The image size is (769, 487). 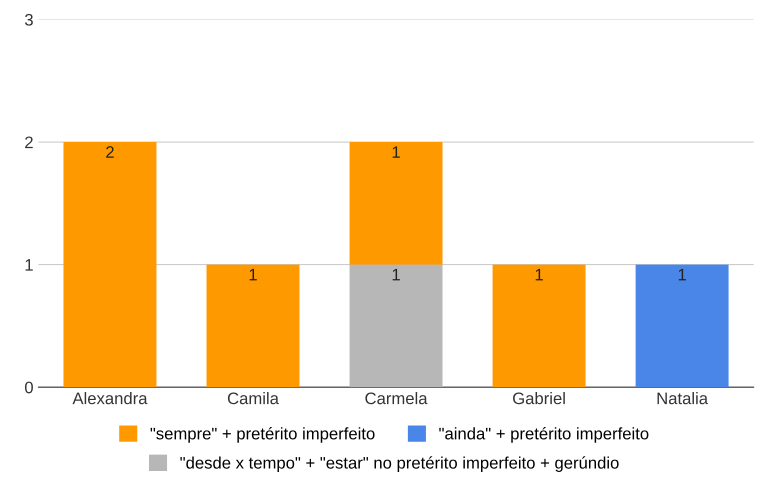 I want to click on x-tick-label: Carmela, so click(x=396, y=398).